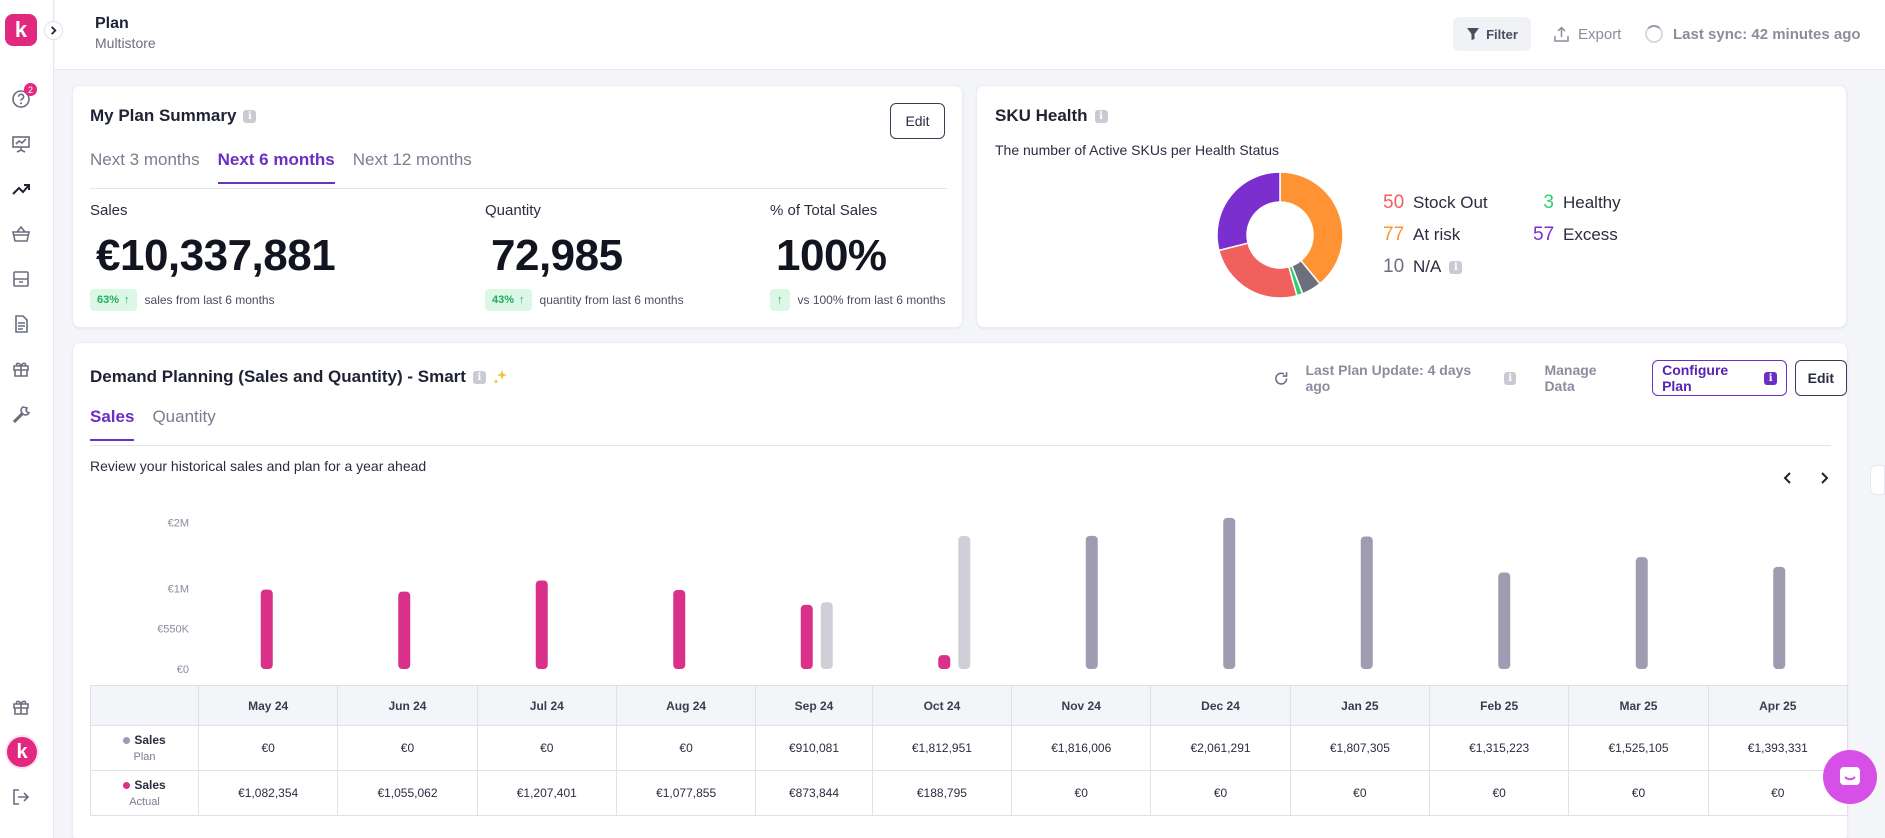 The height and width of the screenshot is (838, 1885). Describe the element at coordinates (1587, 34) in the screenshot. I see `export-button: Export` at that location.